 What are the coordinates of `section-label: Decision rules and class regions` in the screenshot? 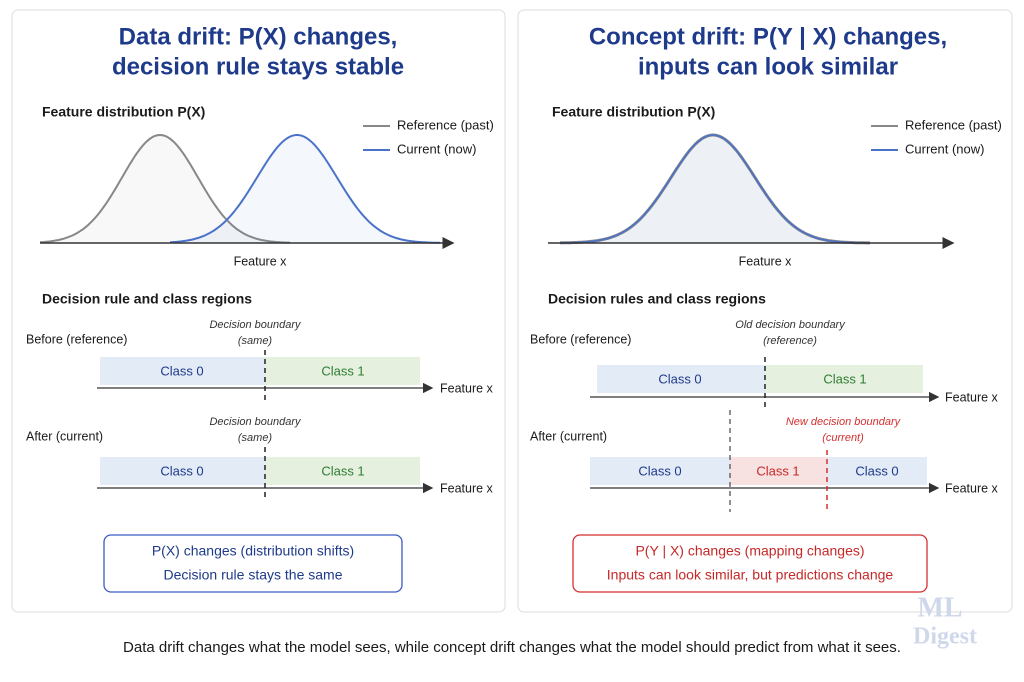 It's located at (657, 299).